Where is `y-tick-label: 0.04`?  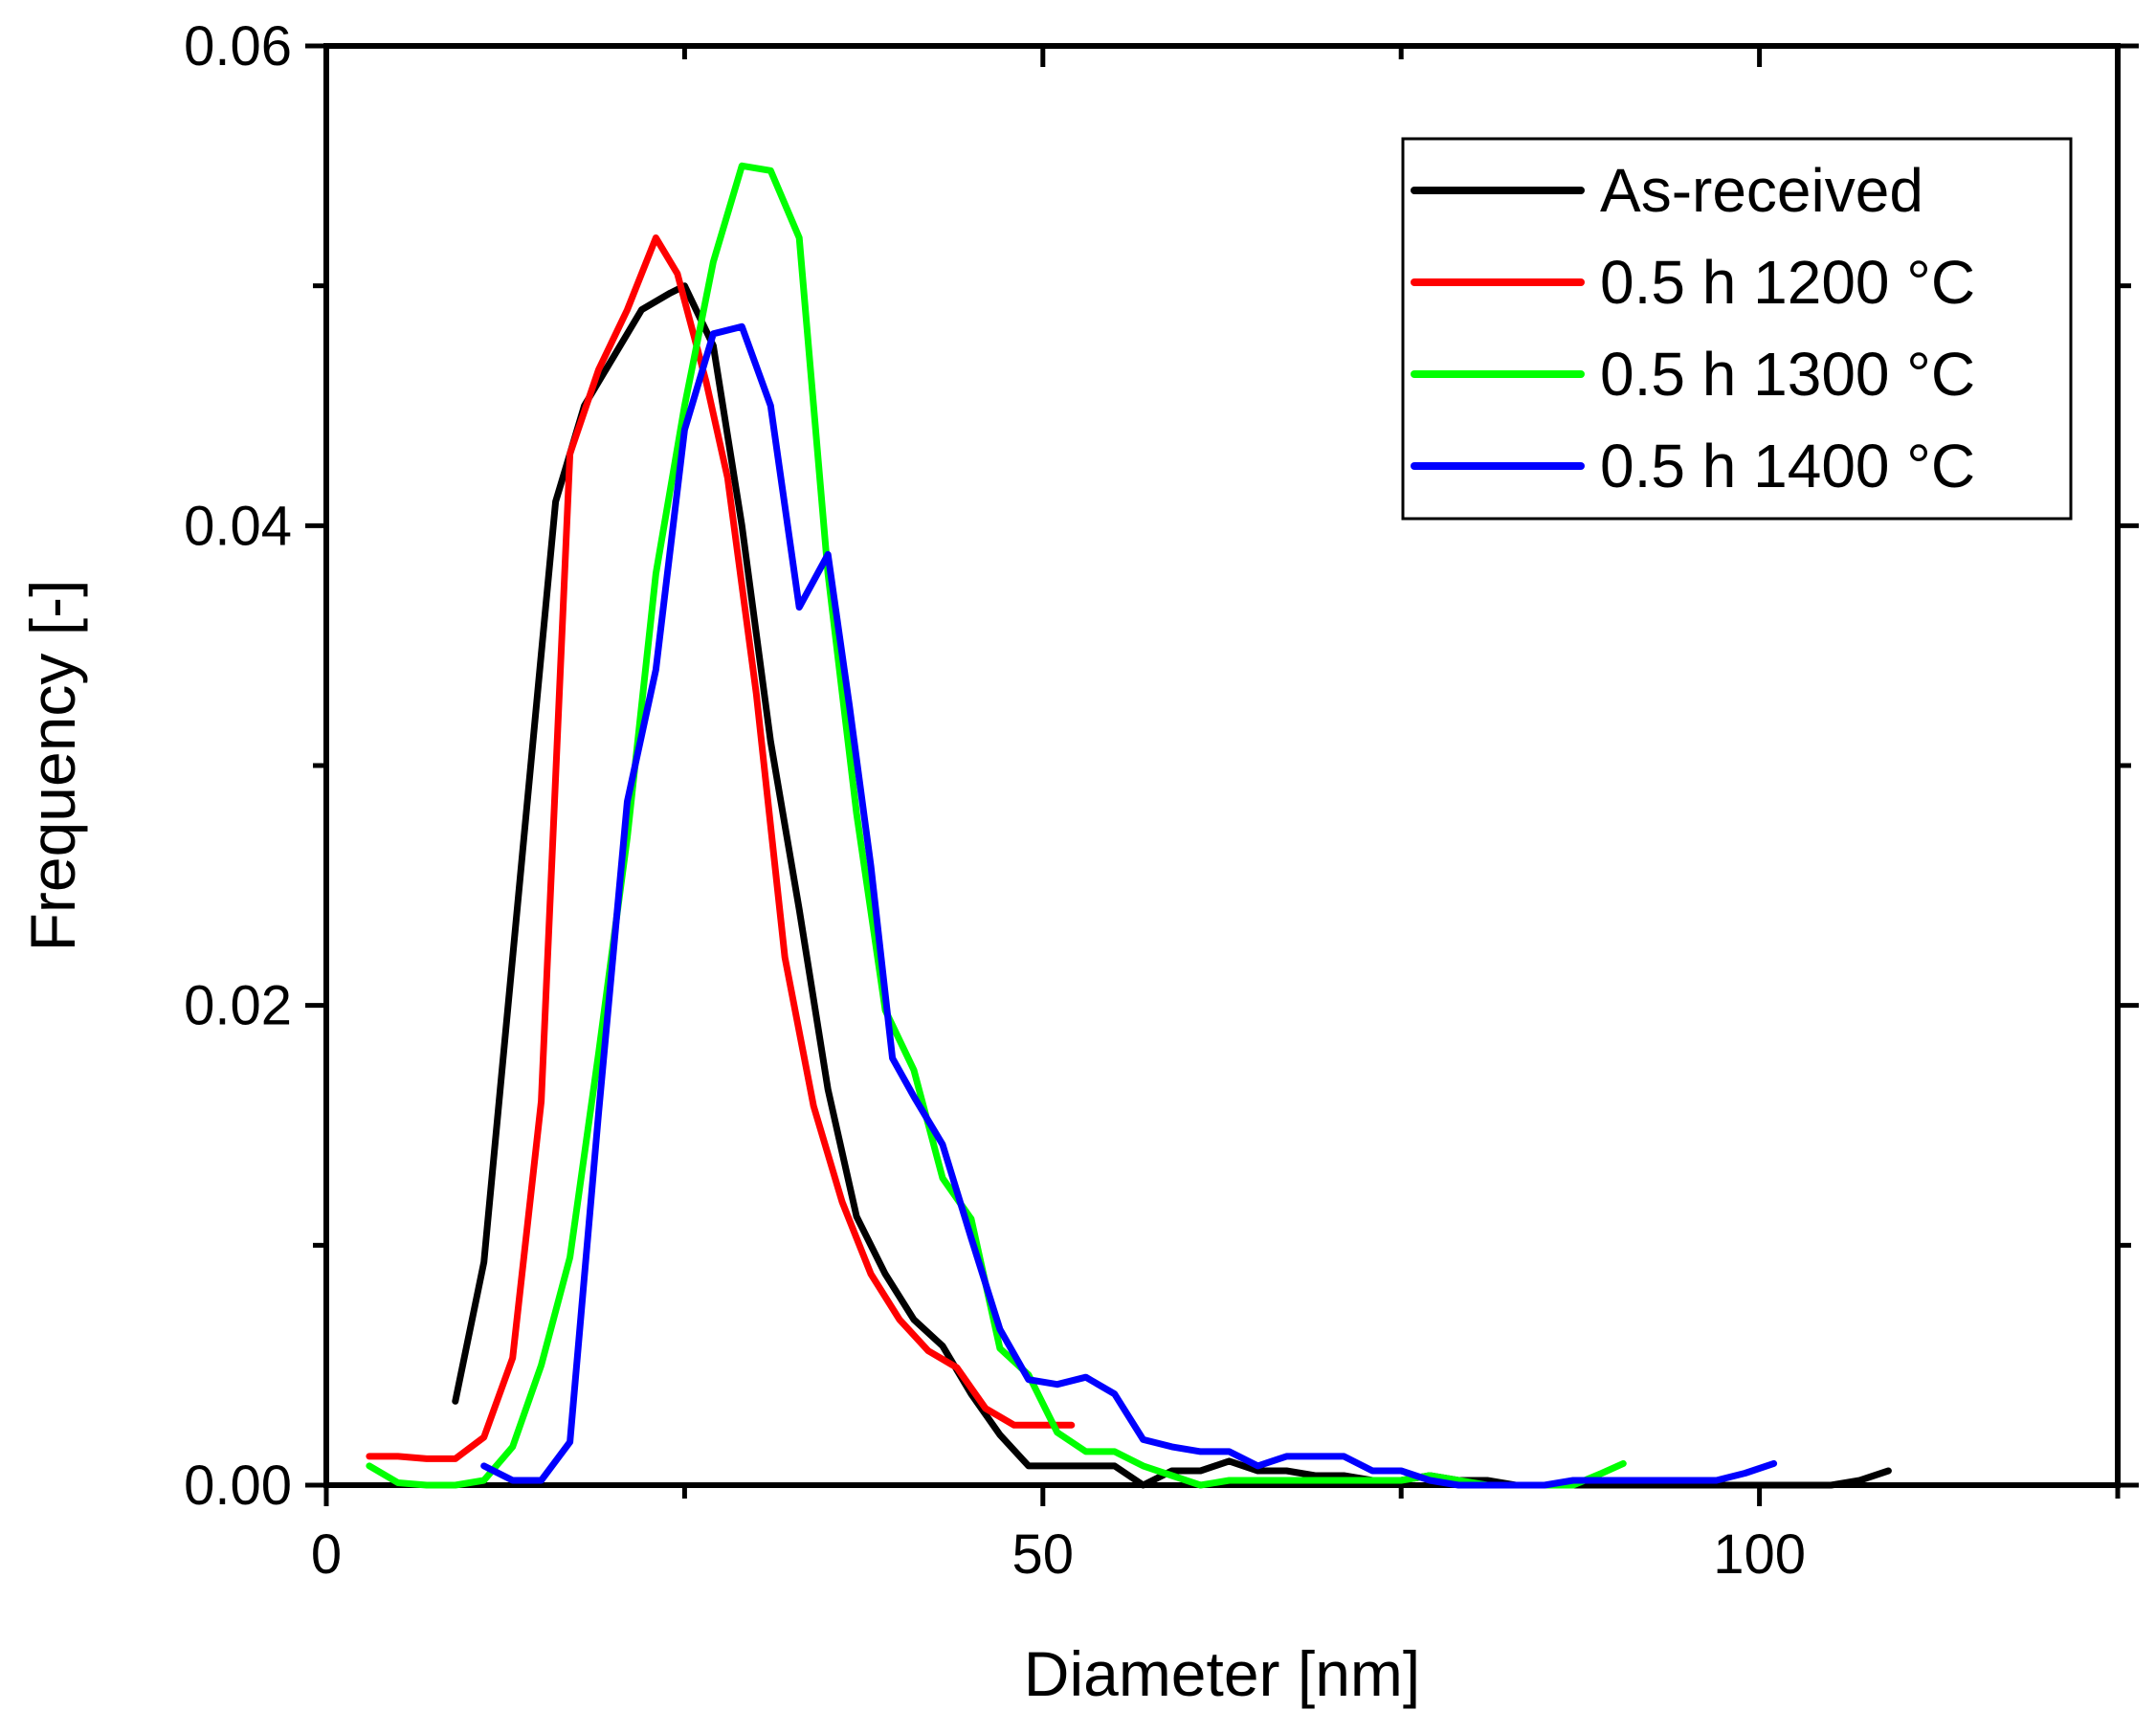 y-tick-label: 0.04 is located at coordinates (238, 526).